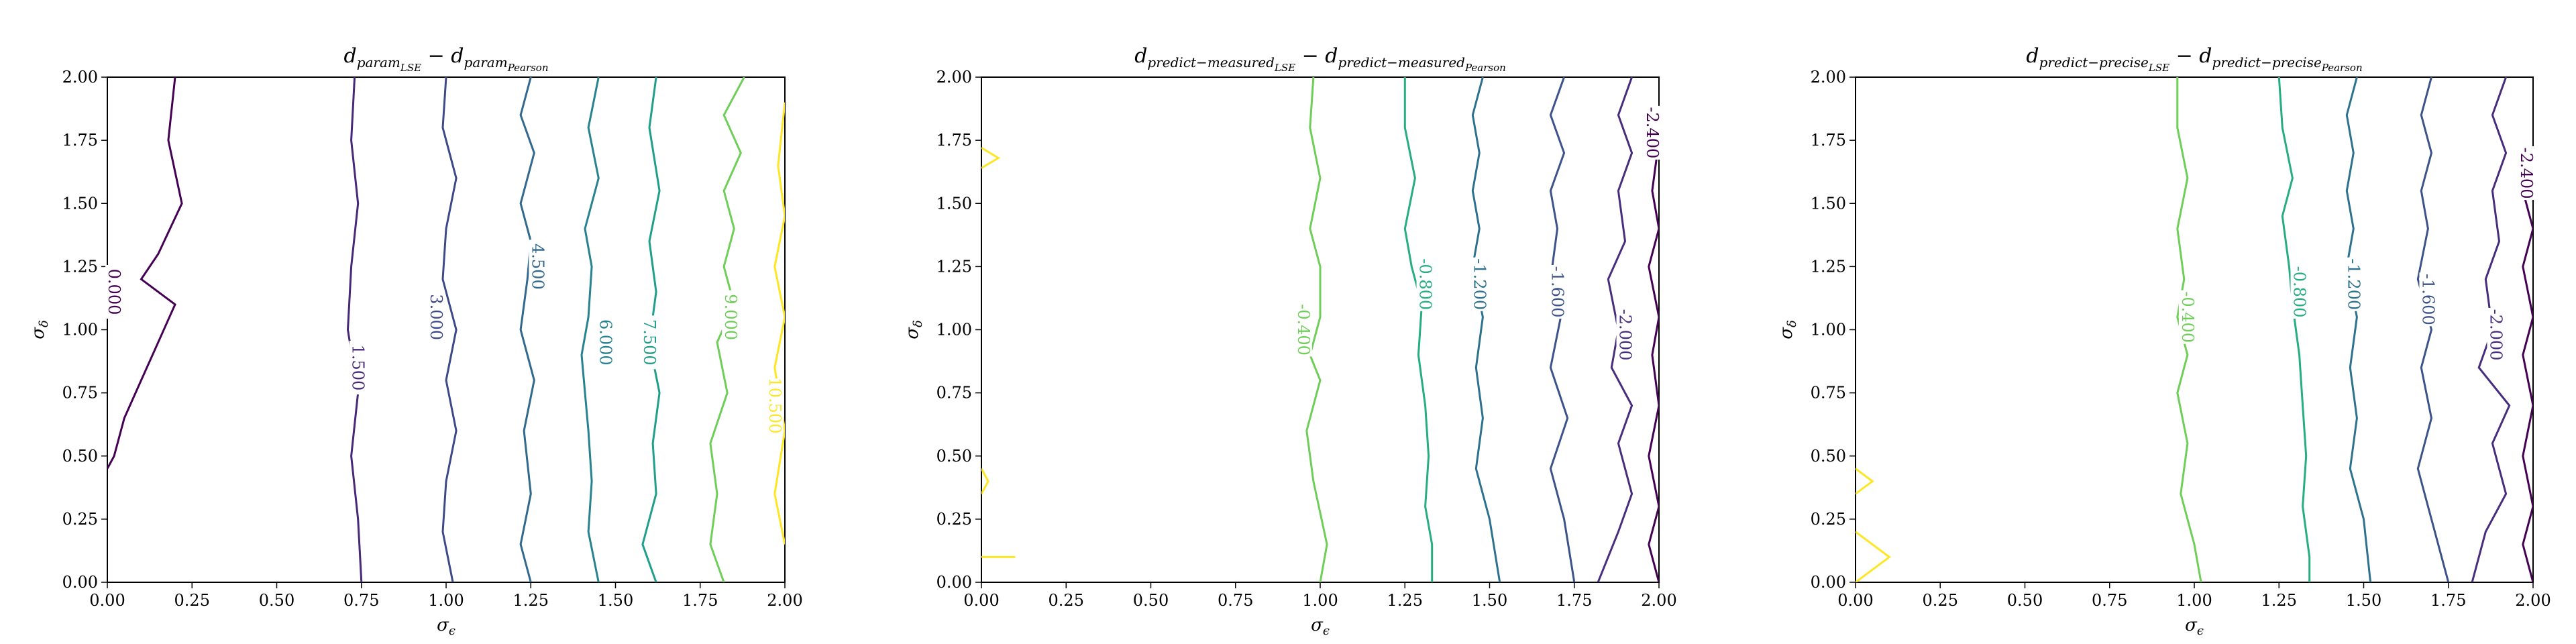 The image size is (2576, 644). Describe the element at coordinates (2194, 600) in the screenshot. I see `x-tick-label: 1.00` at that location.